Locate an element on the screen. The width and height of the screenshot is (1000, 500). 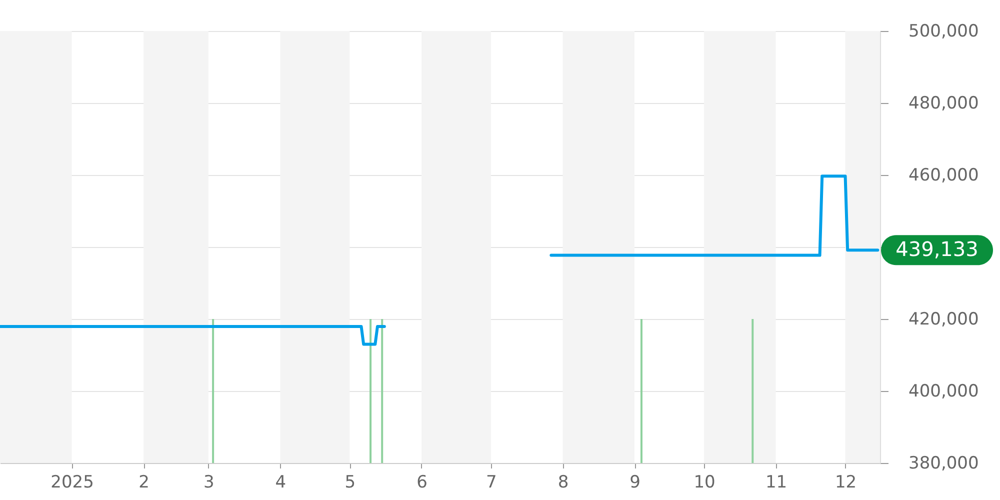
x-tick-label: 7 is located at coordinates (491, 482).